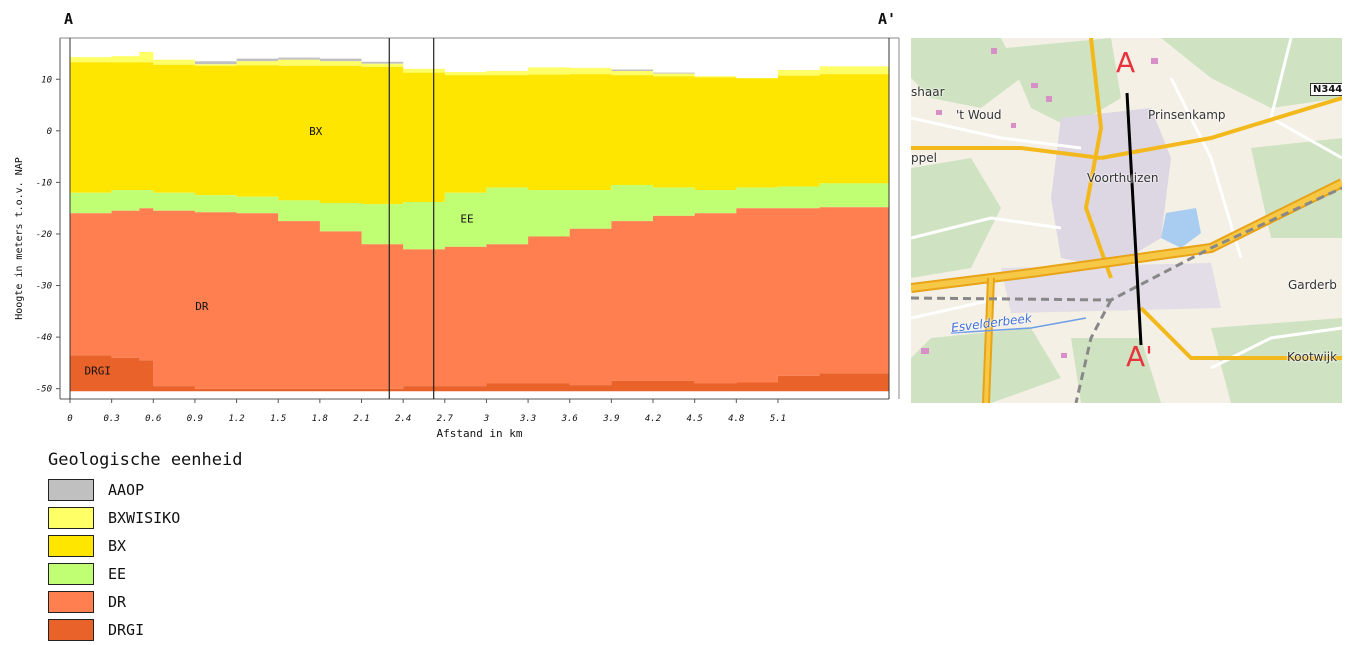 This screenshot has width=1348, height=645. I want to click on unit-label-dr: DR, so click(202, 306).